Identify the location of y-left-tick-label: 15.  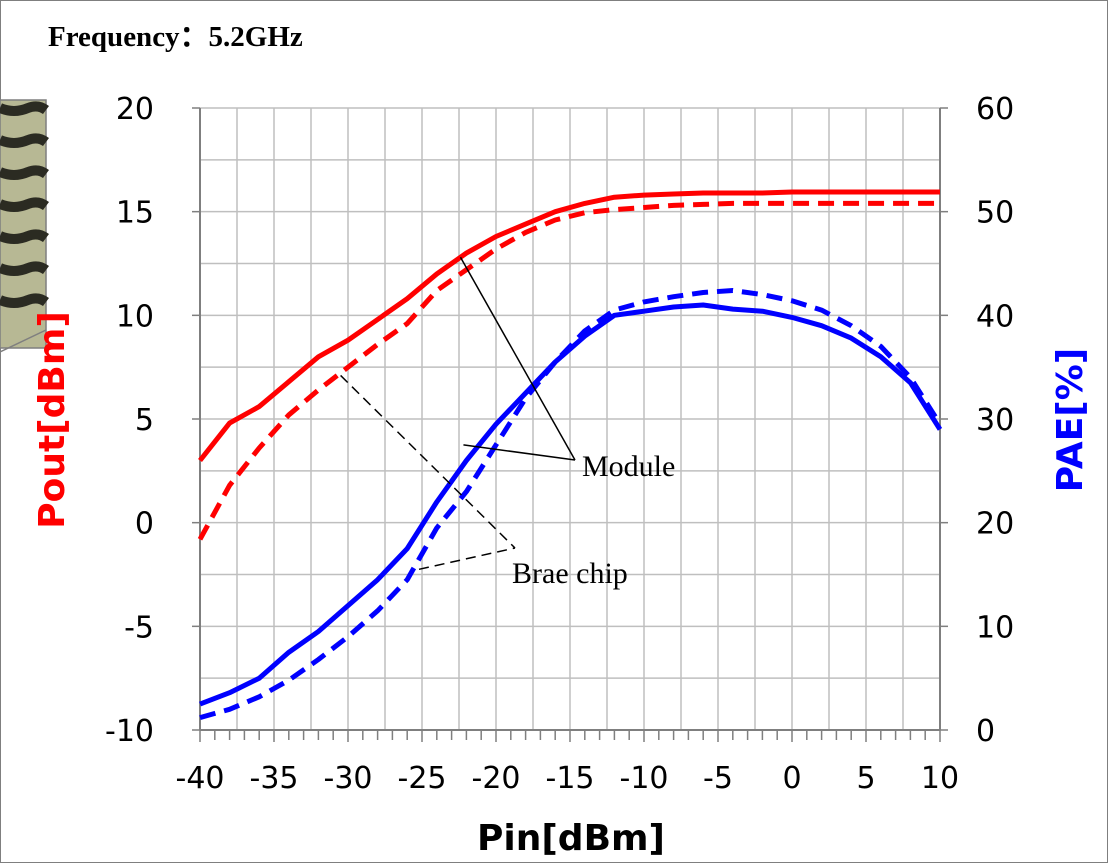
(135, 213).